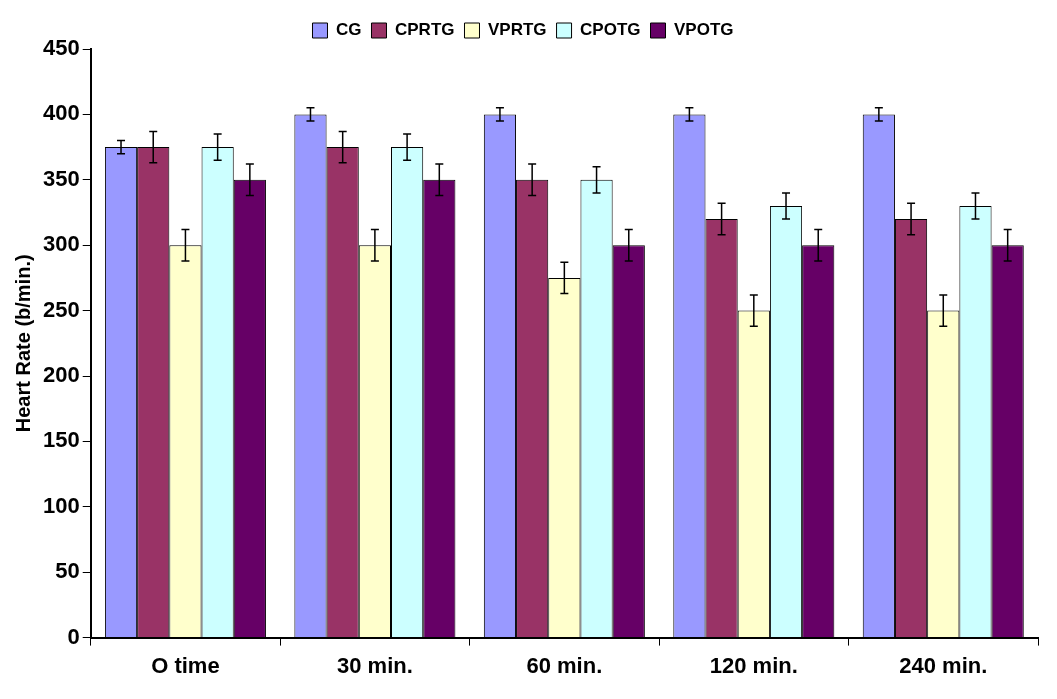 The image size is (1057, 699). What do you see at coordinates (610, 30) in the screenshot?
I see `legend-label: CPOTG` at bounding box center [610, 30].